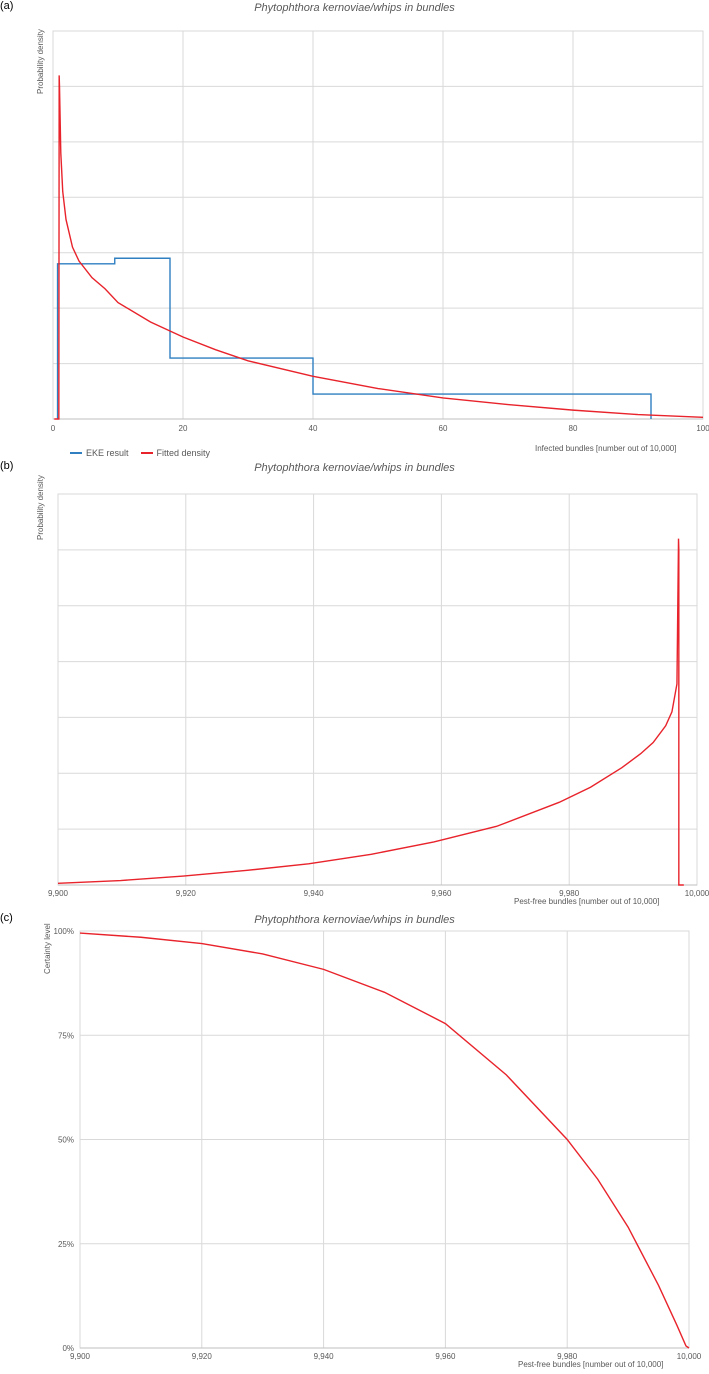  Describe the element at coordinates (6, 918) in the screenshot. I see `panel-label-c: (c)` at that location.